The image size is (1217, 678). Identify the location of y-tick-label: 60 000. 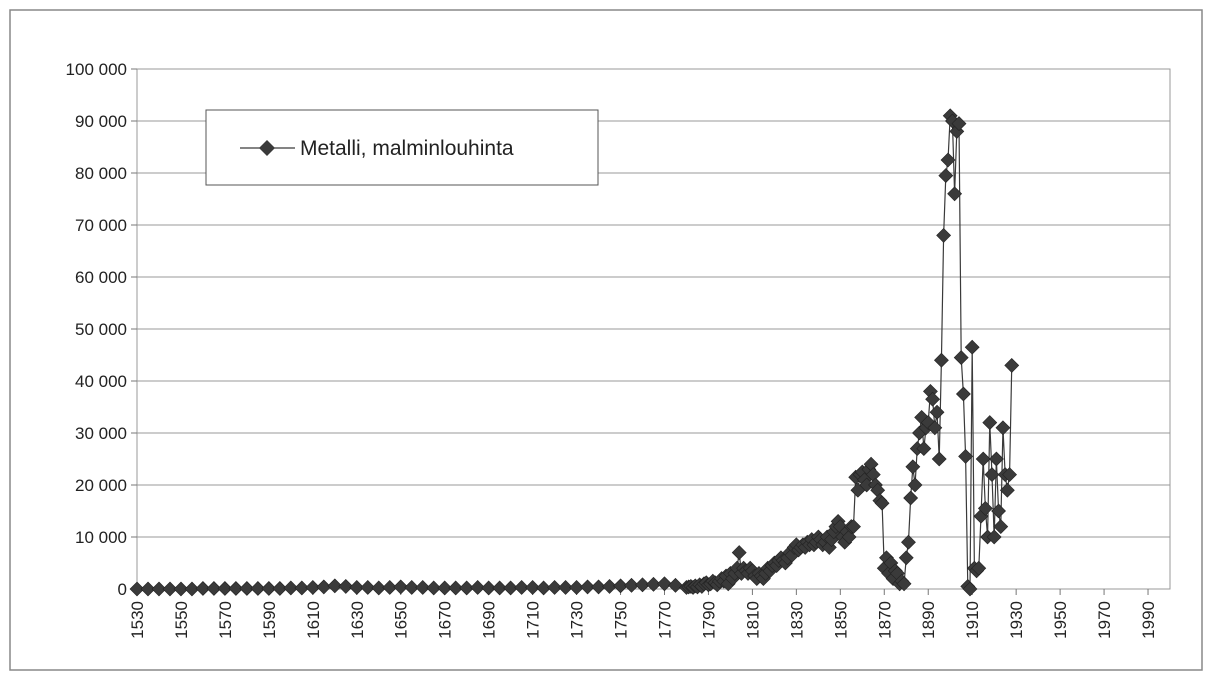
(101, 277).